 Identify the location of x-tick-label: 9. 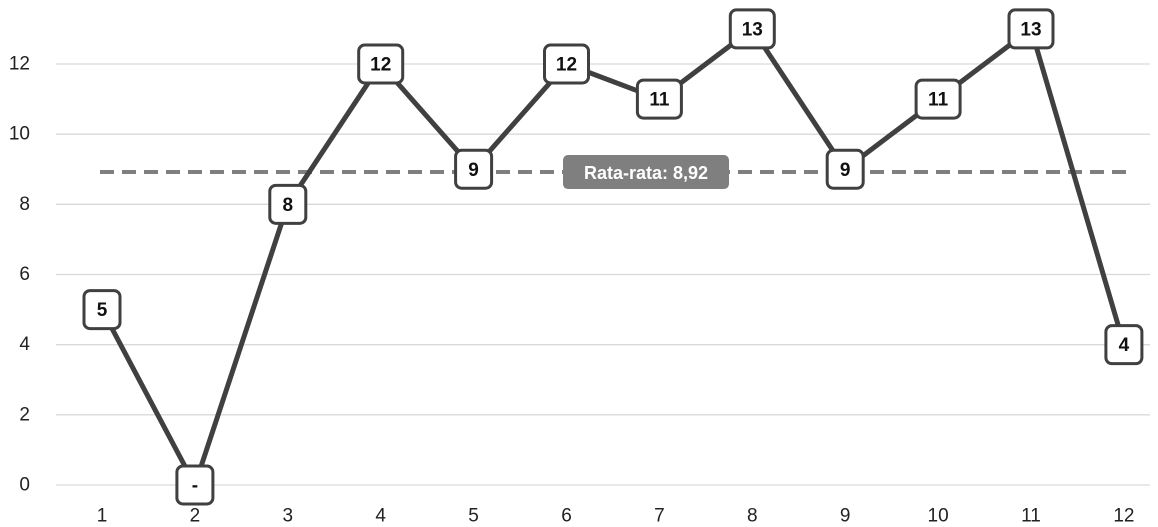
(845, 516).